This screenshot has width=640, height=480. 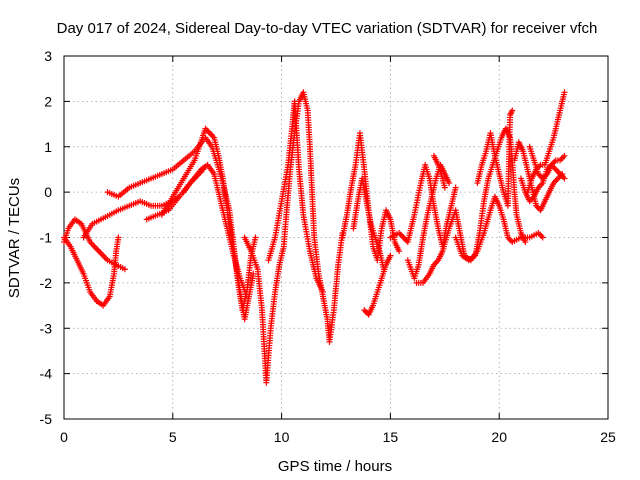 I want to click on series-track-l, so click(x=423, y=205).